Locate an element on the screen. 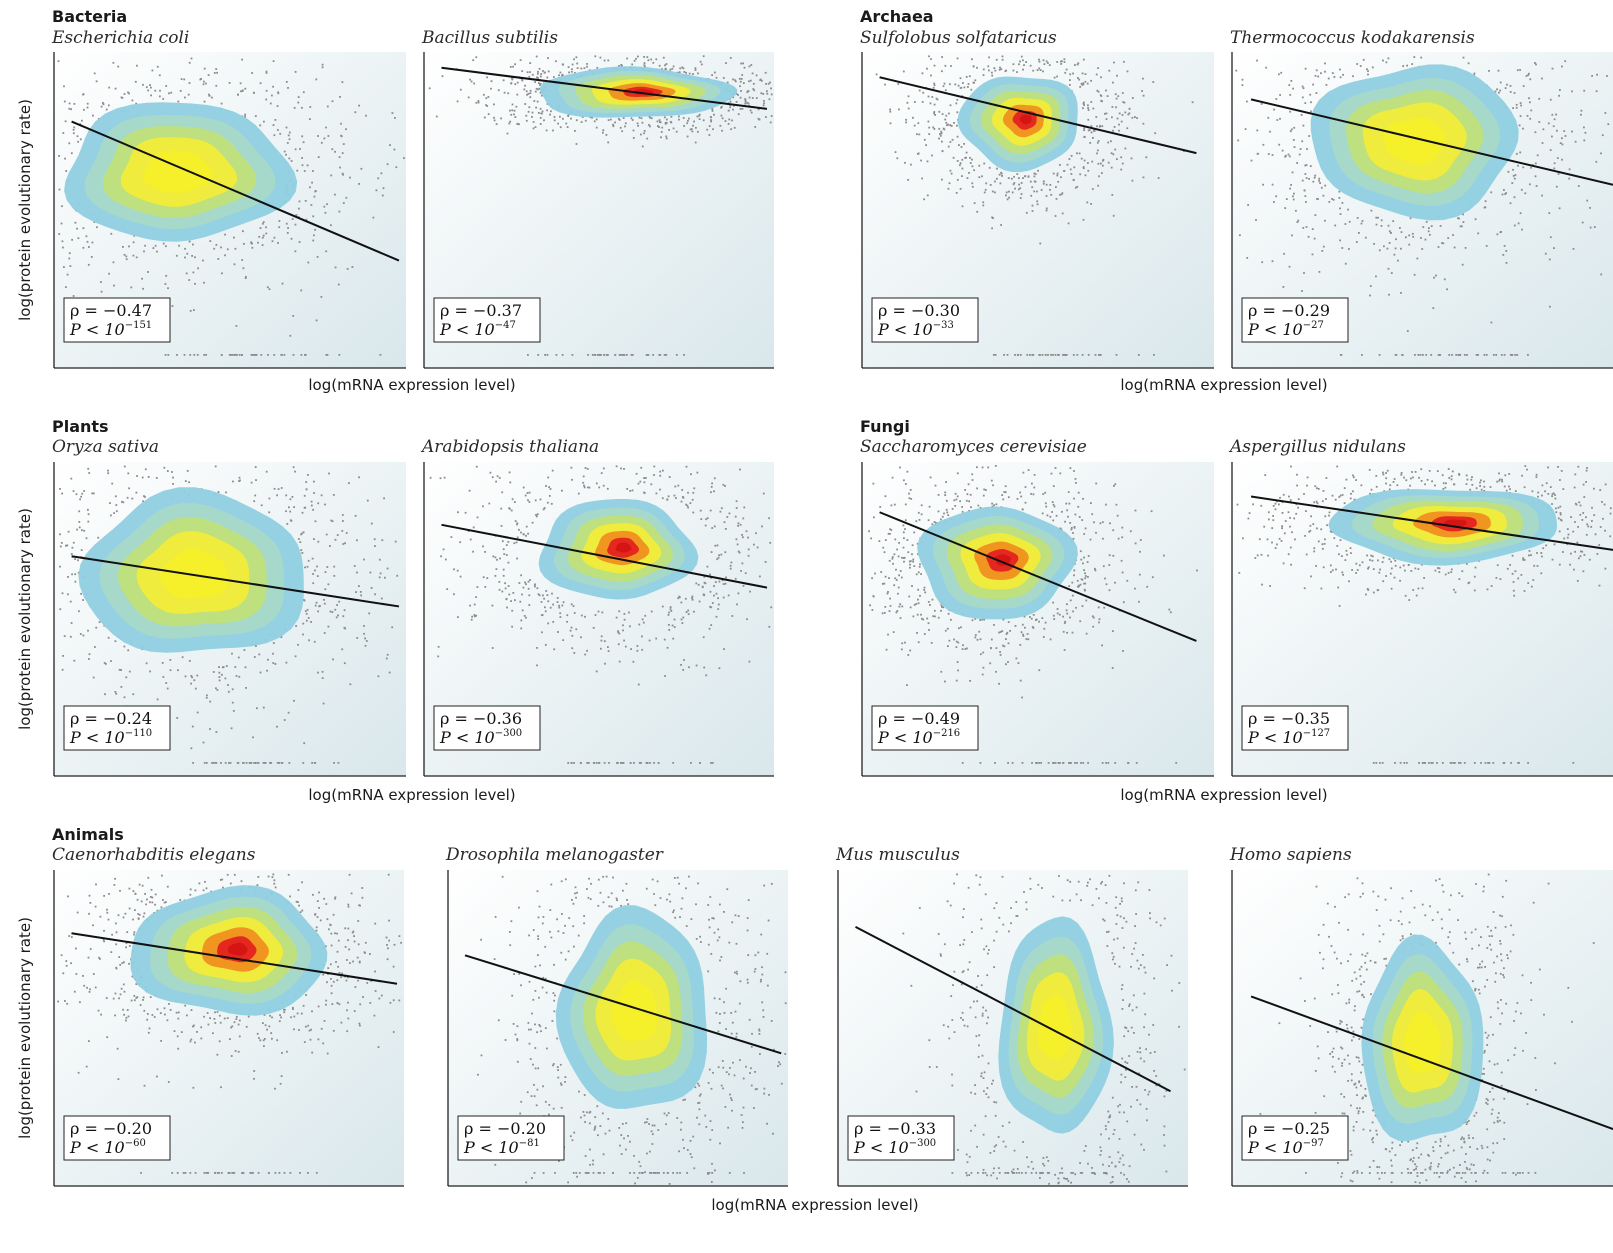 The width and height of the screenshot is (1613, 1253). scatter-panel: ρ = −0.33P < 10−300 is located at coordinates (1012, 1028).